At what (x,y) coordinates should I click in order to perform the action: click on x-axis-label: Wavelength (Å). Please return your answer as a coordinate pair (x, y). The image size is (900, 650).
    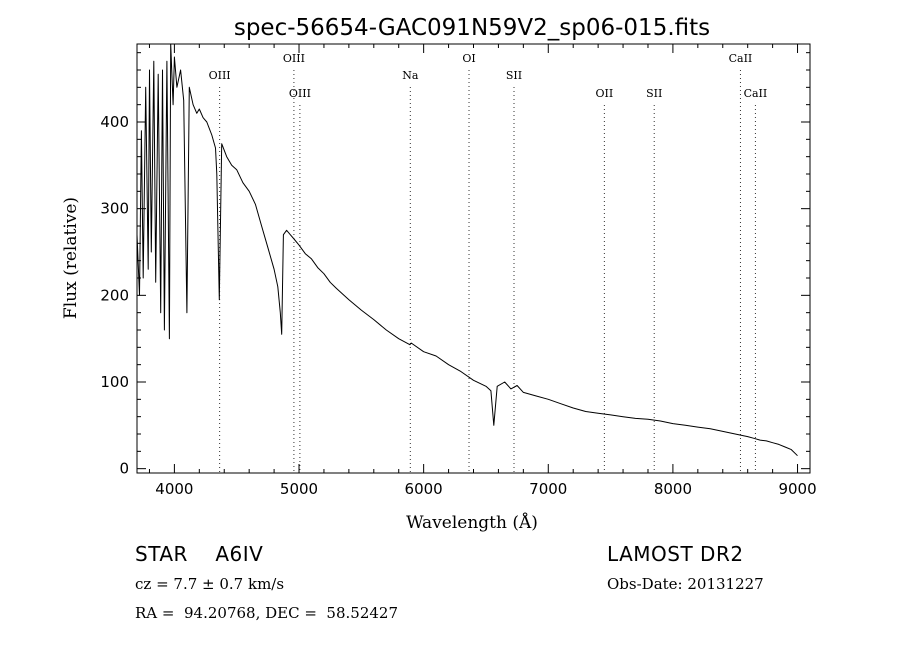
    Looking at the image, I should click on (472, 522).